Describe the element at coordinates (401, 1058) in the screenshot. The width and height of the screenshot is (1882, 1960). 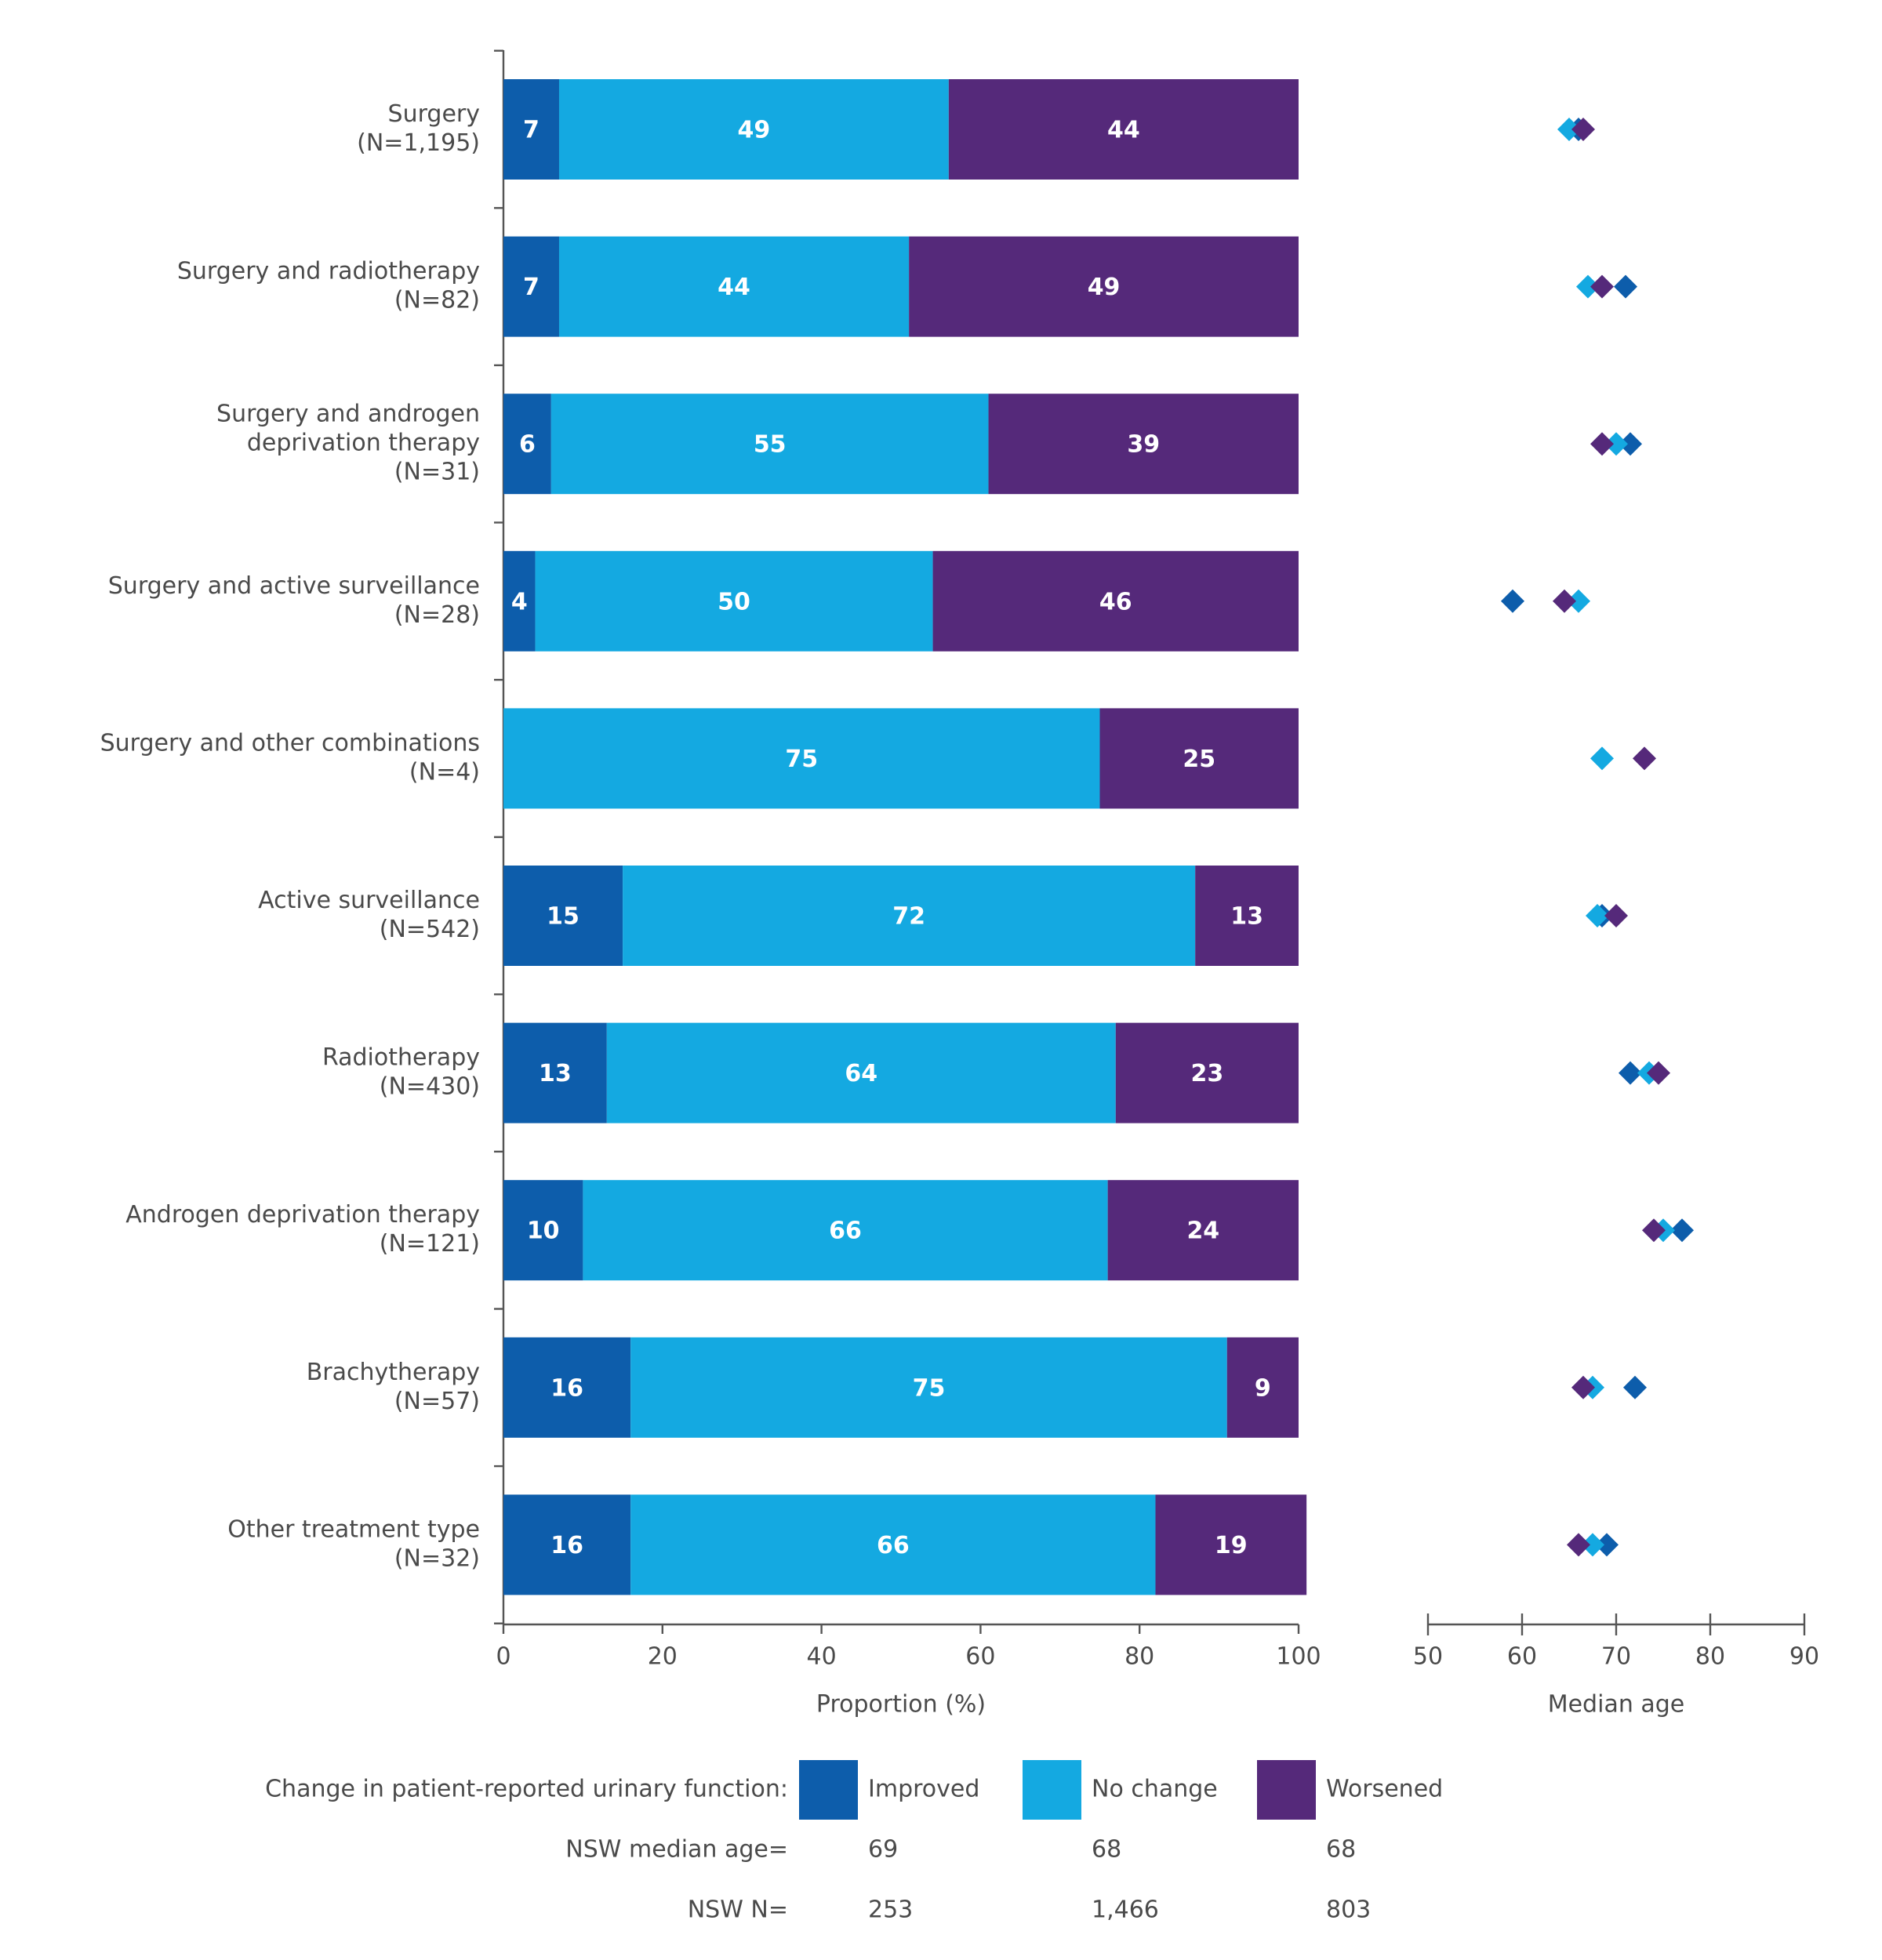
I see `category-label: Radiotherapy` at that location.